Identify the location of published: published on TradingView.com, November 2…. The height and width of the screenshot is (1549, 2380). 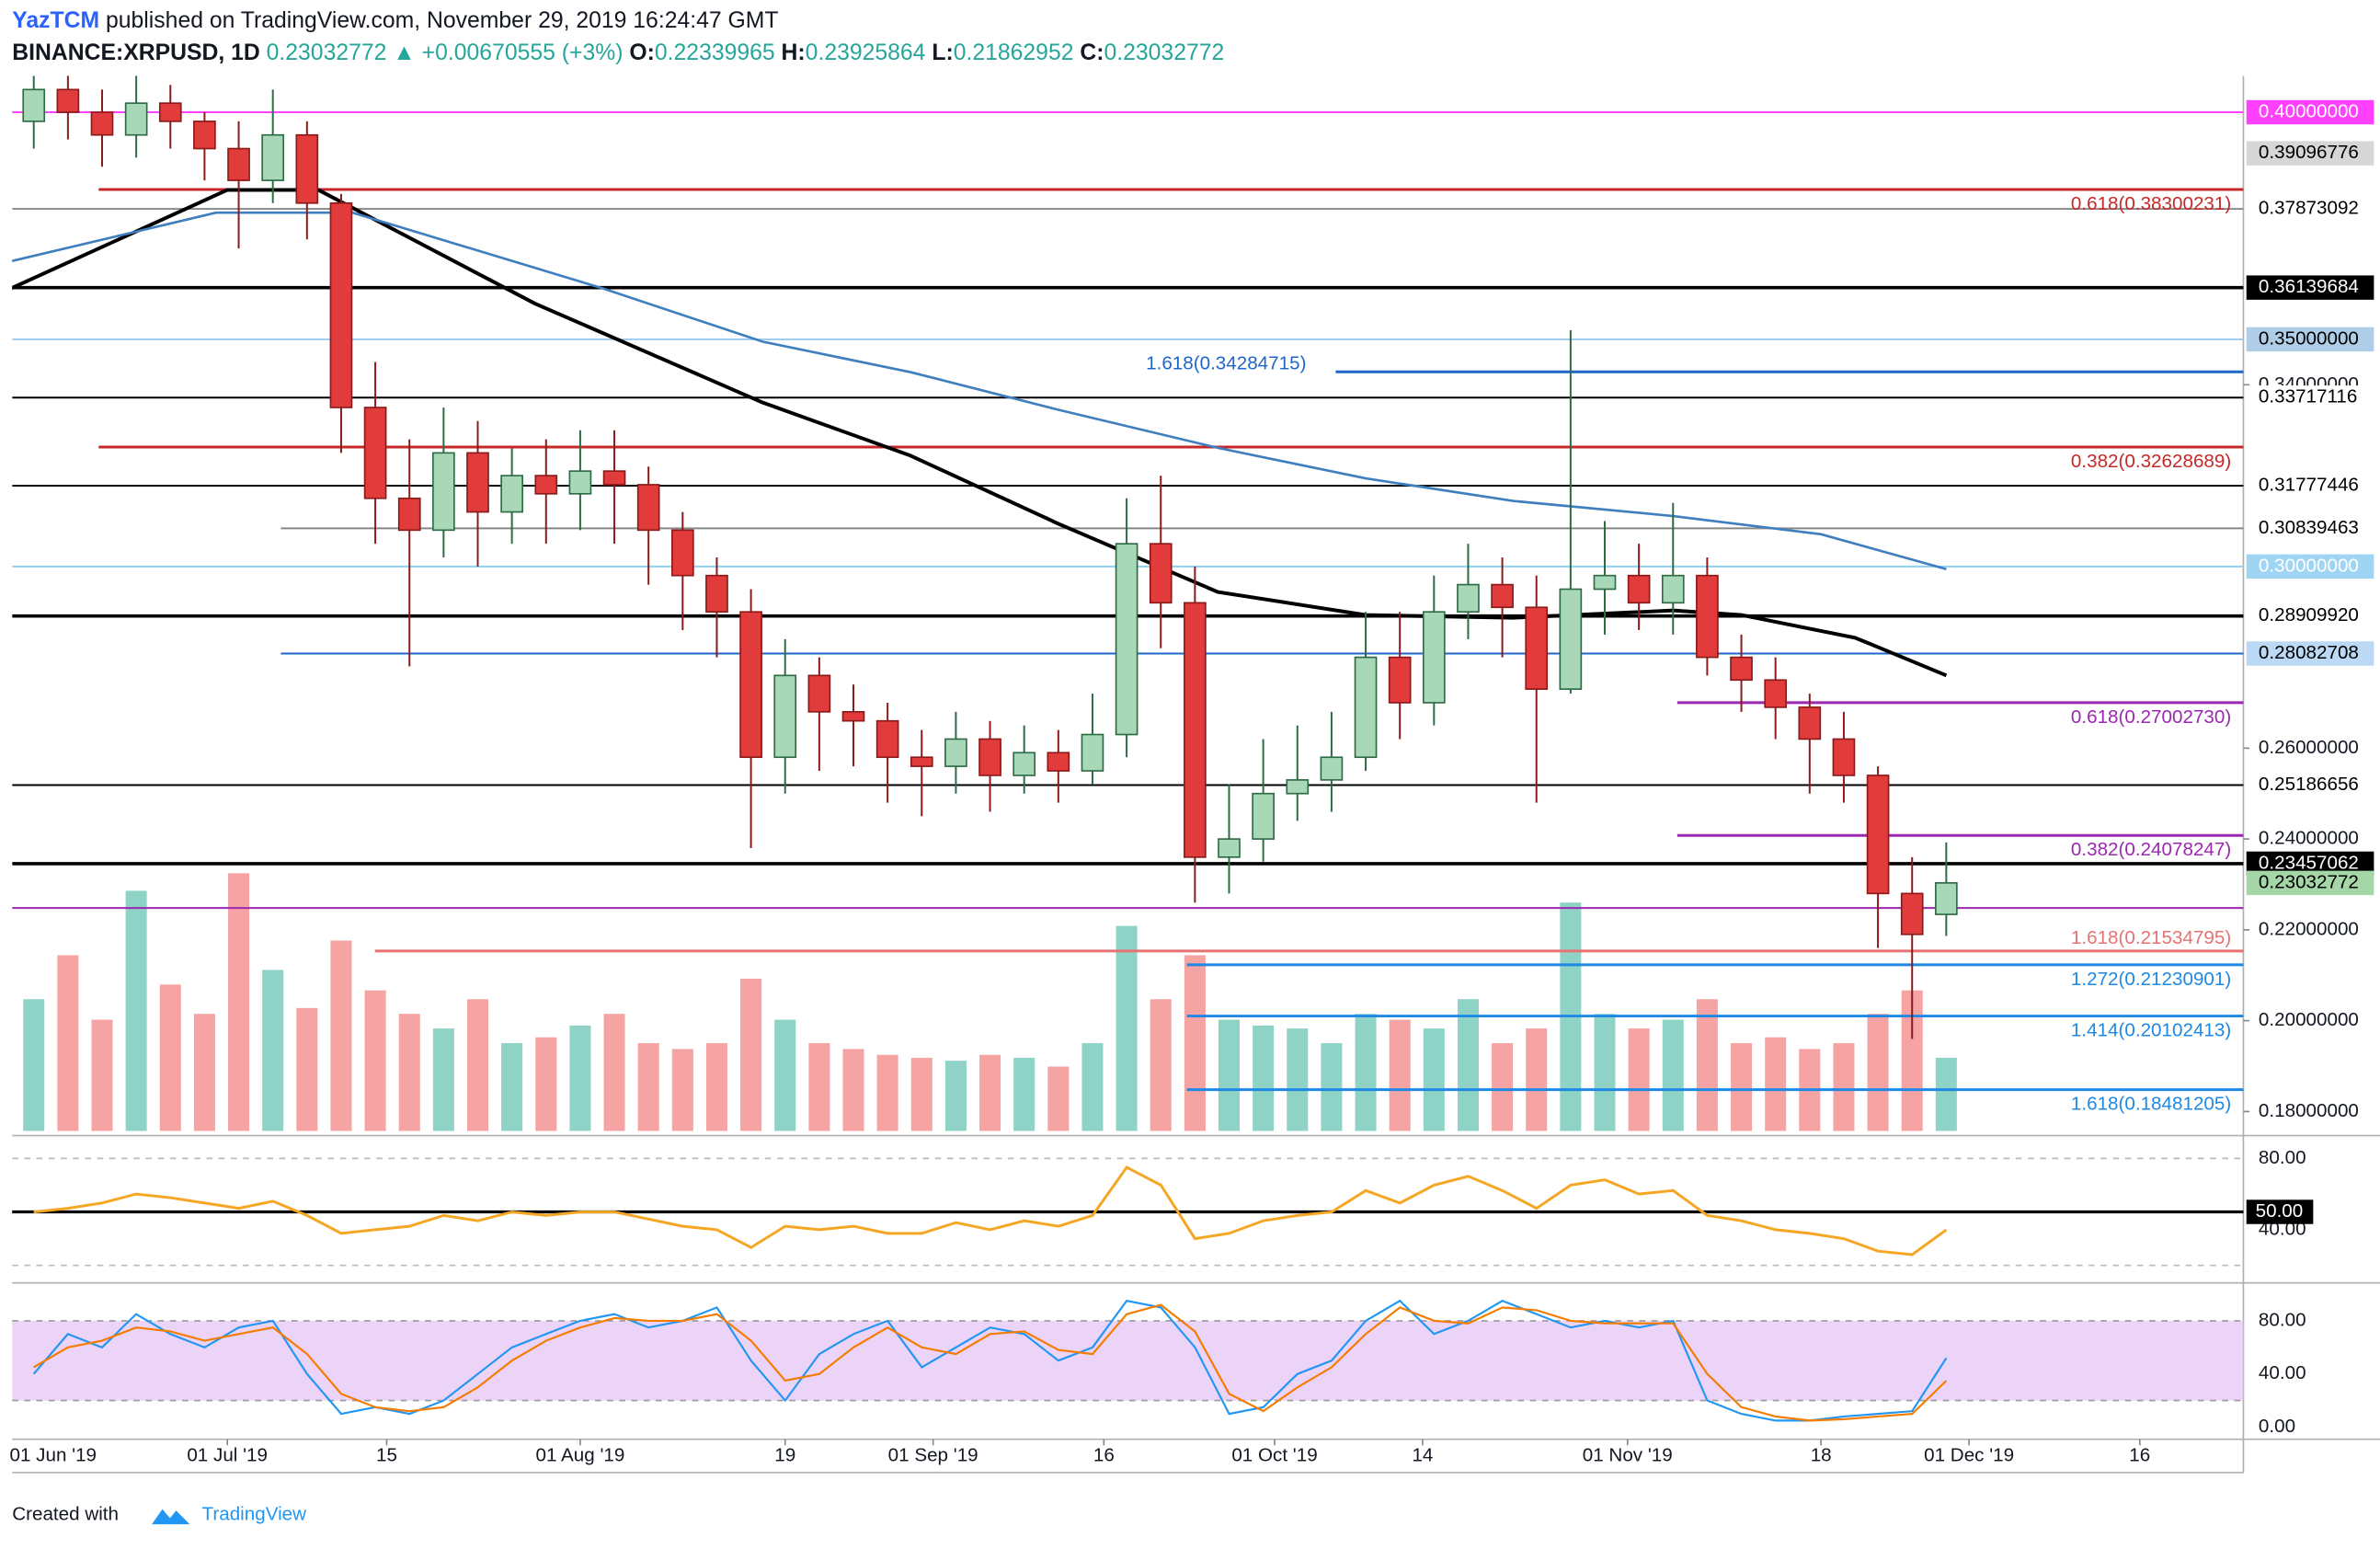
(442, 20).